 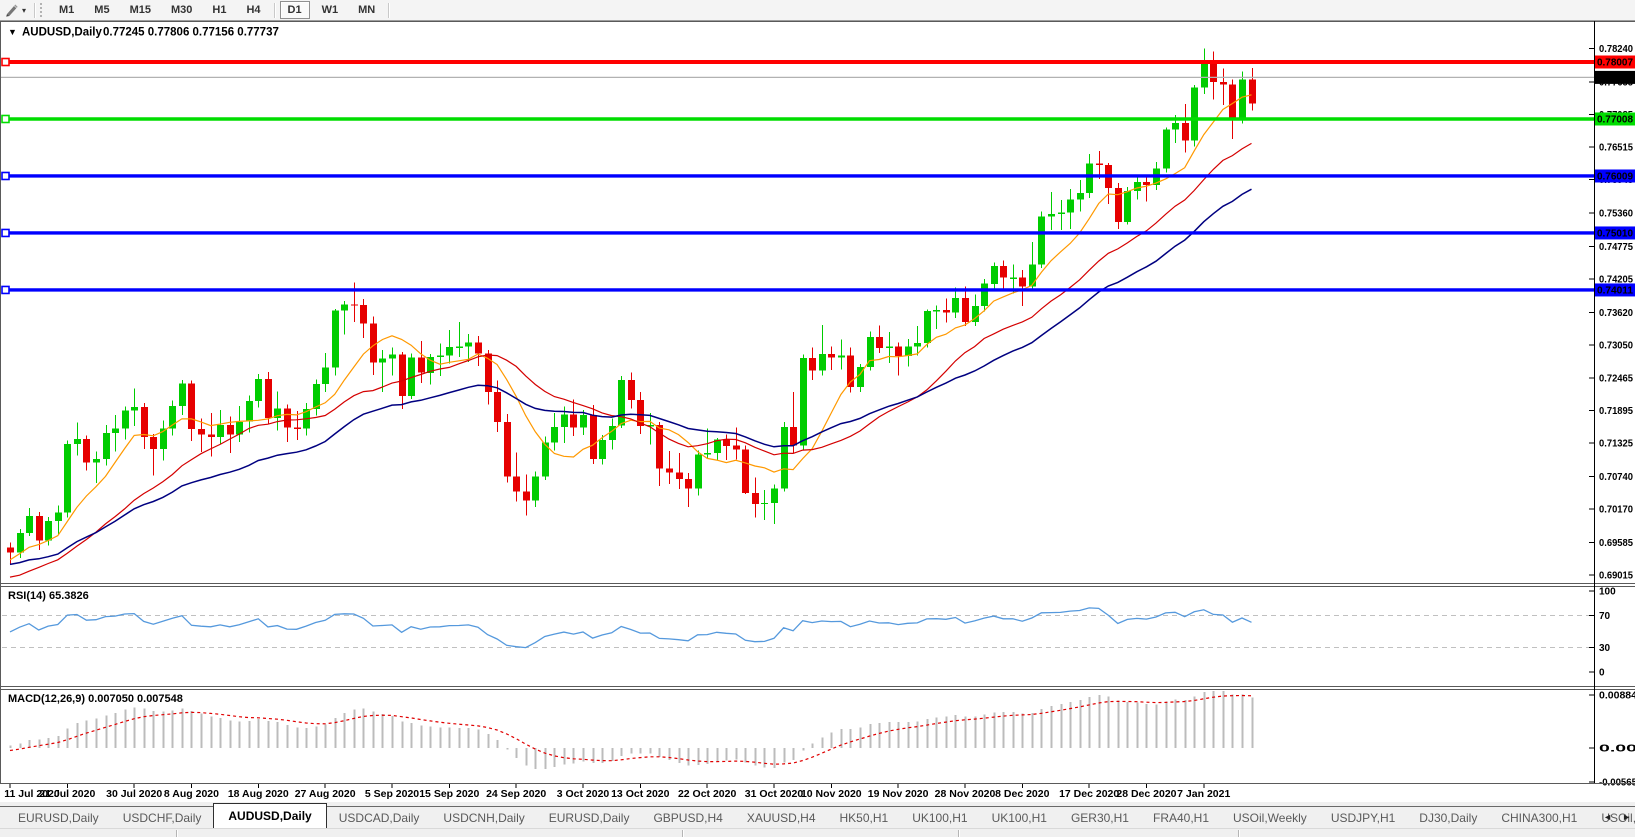 What do you see at coordinates (1099, 817) in the screenshot?
I see `chart-tab-GER30-H1: GER30,H1` at bounding box center [1099, 817].